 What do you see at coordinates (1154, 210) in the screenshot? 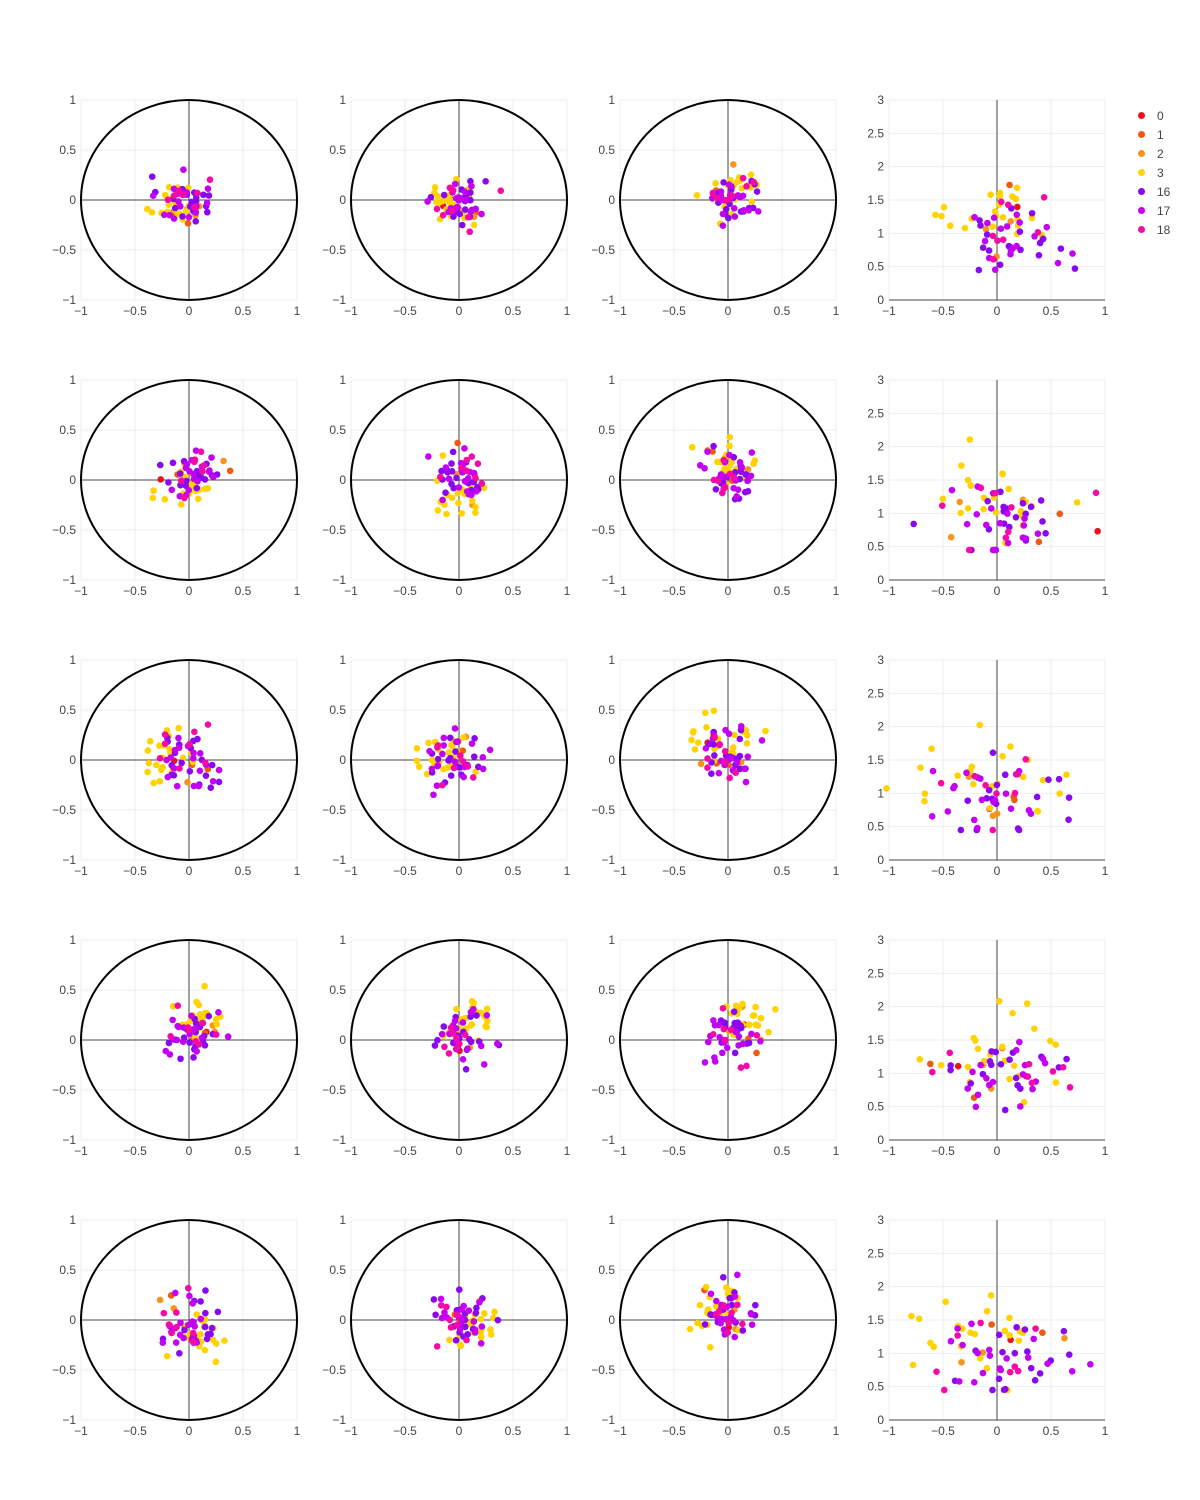
I see `legend-item: 17` at bounding box center [1154, 210].